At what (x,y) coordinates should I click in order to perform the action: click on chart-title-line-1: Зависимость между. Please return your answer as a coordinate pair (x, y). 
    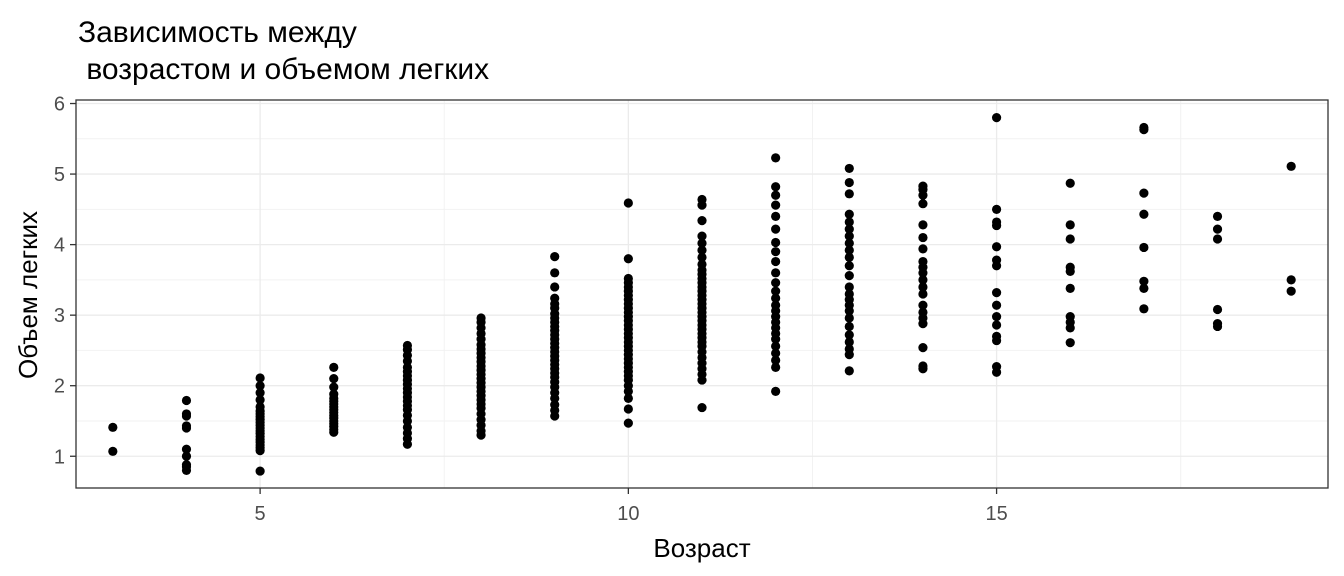
    Looking at the image, I should click on (217, 32).